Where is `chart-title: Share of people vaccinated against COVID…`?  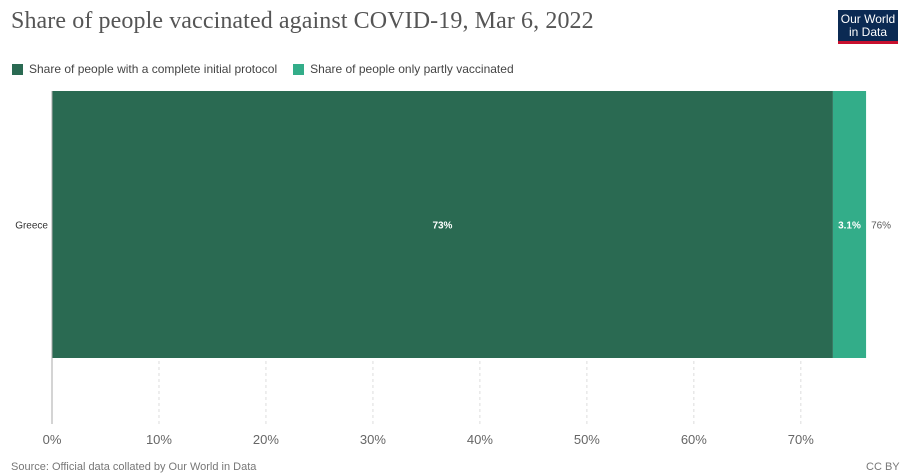 chart-title: Share of people vaccinated against COVID… is located at coordinates (302, 21).